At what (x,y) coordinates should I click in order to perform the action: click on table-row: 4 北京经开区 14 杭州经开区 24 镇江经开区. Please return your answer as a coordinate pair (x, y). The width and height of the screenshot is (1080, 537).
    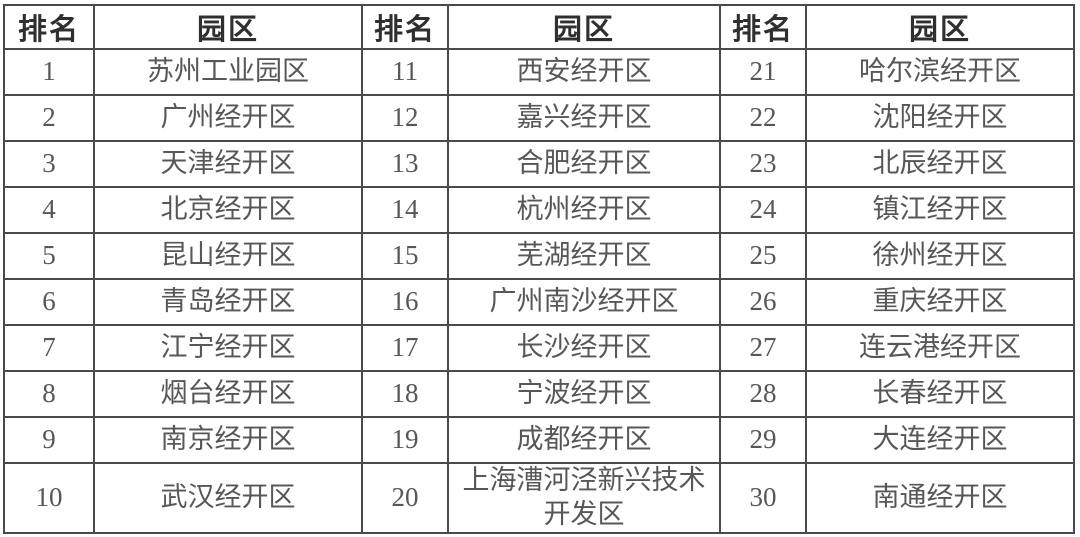
    Looking at the image, I should click on (539, 210).